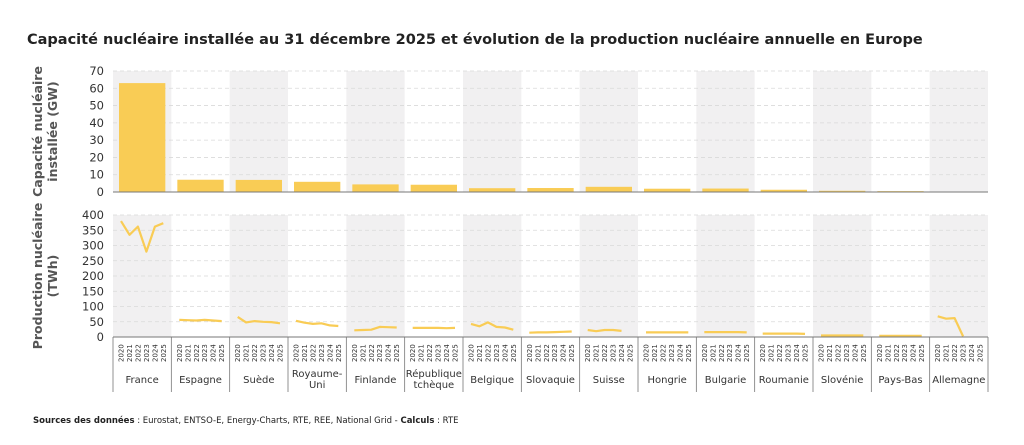 Image resolution: width=1024 pixels, height=445 pixels. I want to click on category-label-line: Pays-Bas, so click(900, 380).